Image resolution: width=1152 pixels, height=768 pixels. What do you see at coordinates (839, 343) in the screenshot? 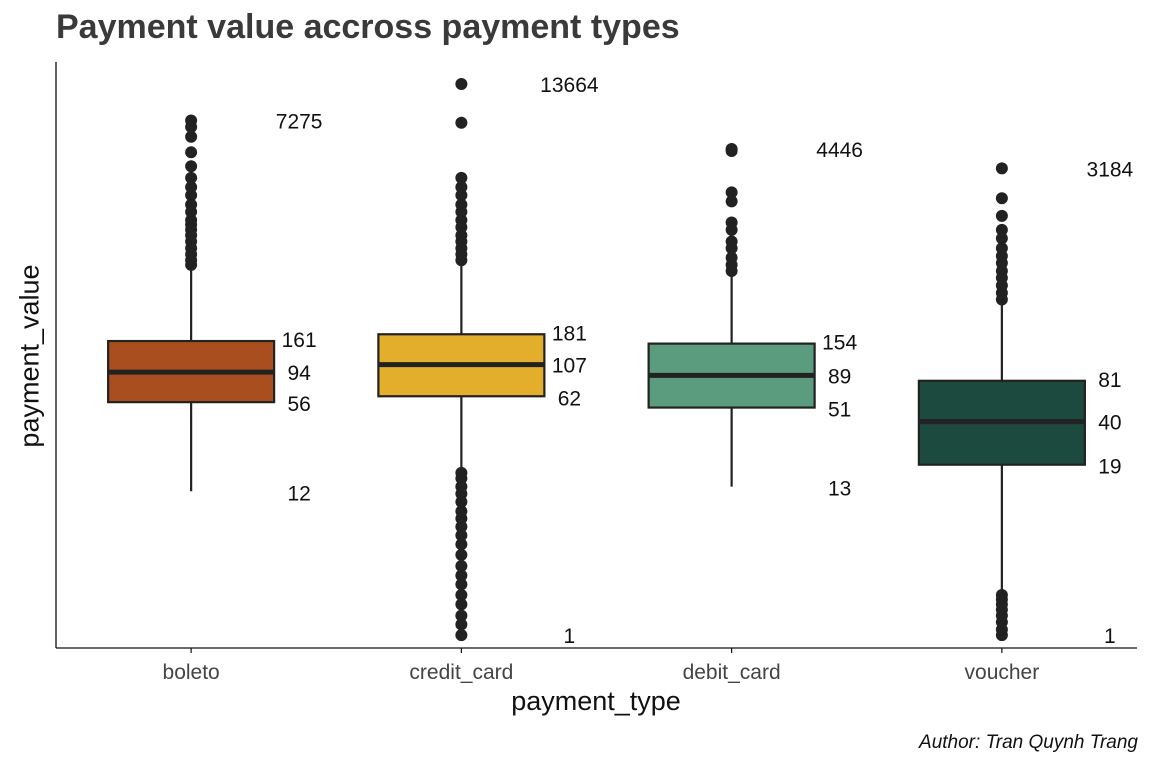
I see `q3-label: 154` at bounding box center [839, 343].